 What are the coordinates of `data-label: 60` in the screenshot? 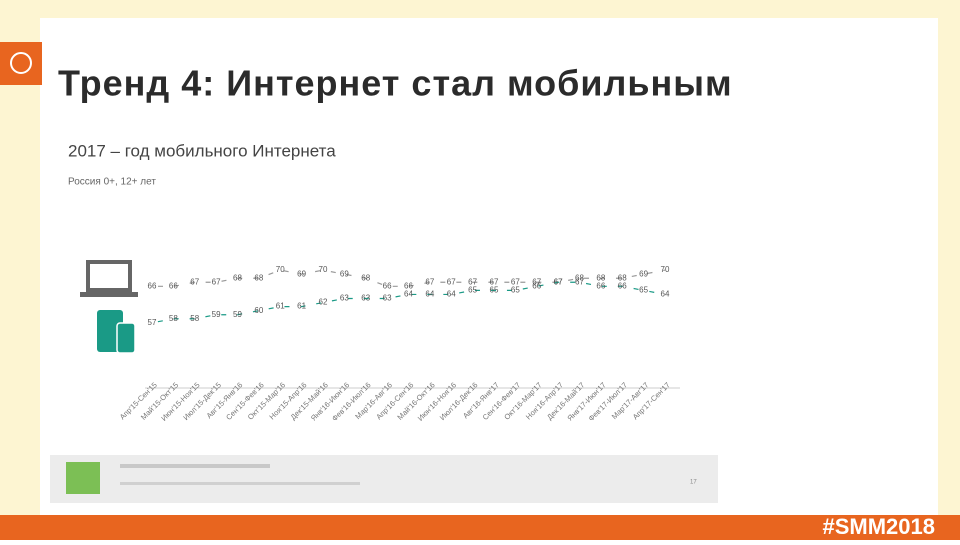 It's located at (258, 310).